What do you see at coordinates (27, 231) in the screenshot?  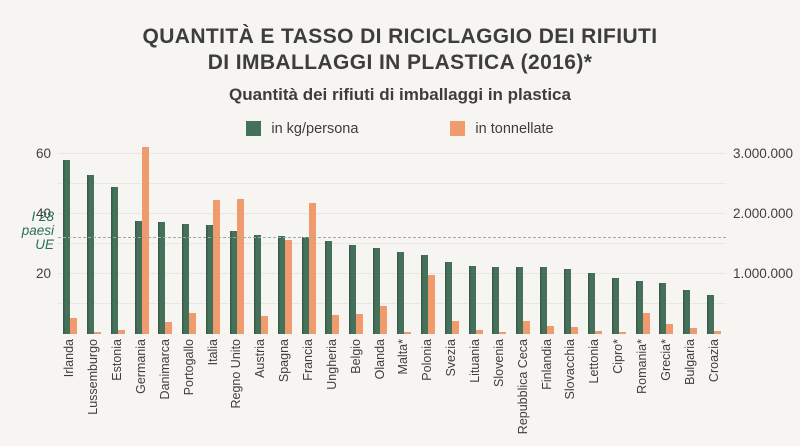 I see `eu28-reference-label: I 28 paesi UE` at bounding box center [27, 231].